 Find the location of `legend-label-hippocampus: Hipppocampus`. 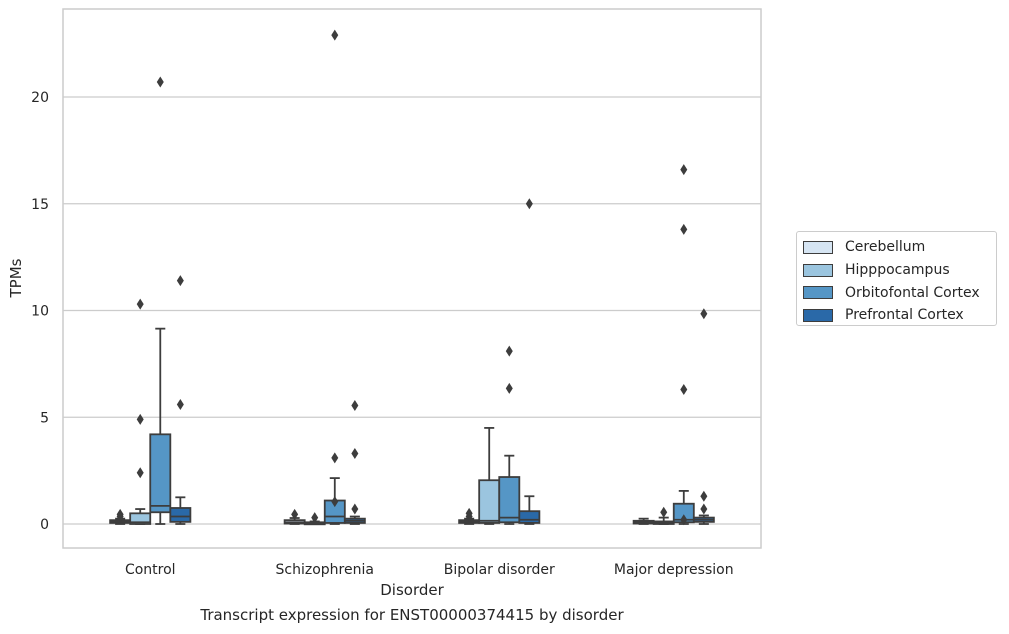

legend-label-hippocampus: Hipppocampus is located at coordinates (897, 270).